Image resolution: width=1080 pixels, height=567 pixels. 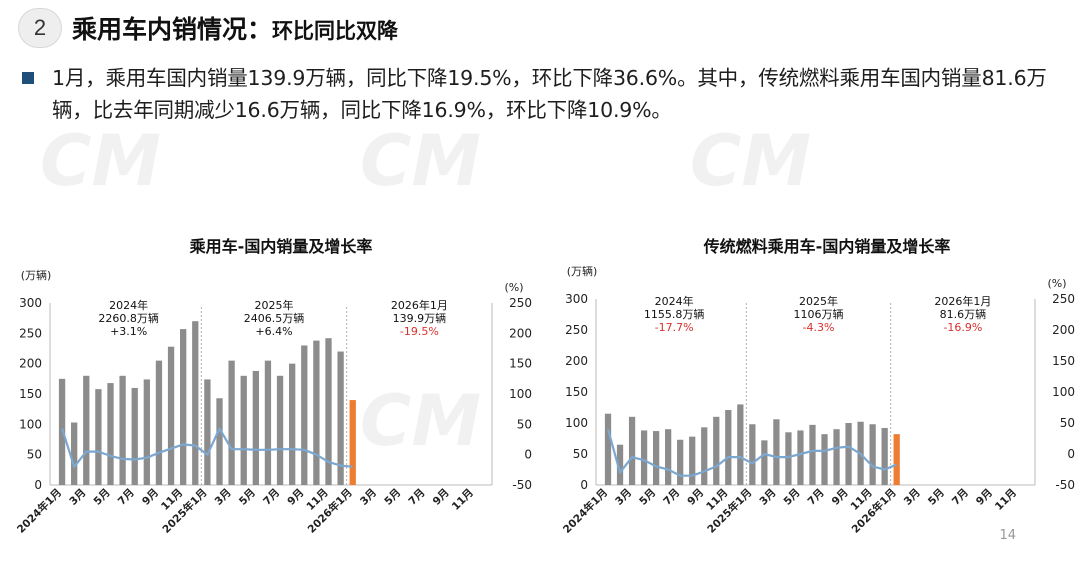 What do you see at coordinates (273, 331) in the screenshot?
I see `period-annotation-text: +6.4%` at bounding box center [273, 331].